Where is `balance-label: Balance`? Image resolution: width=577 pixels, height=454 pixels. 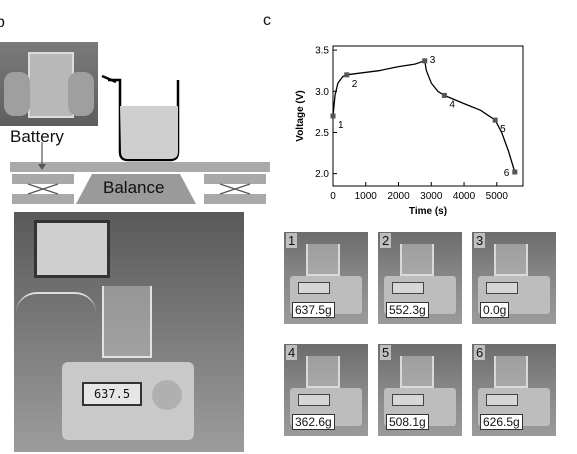 balance-label: Balance is located at coordinates (134, 187).